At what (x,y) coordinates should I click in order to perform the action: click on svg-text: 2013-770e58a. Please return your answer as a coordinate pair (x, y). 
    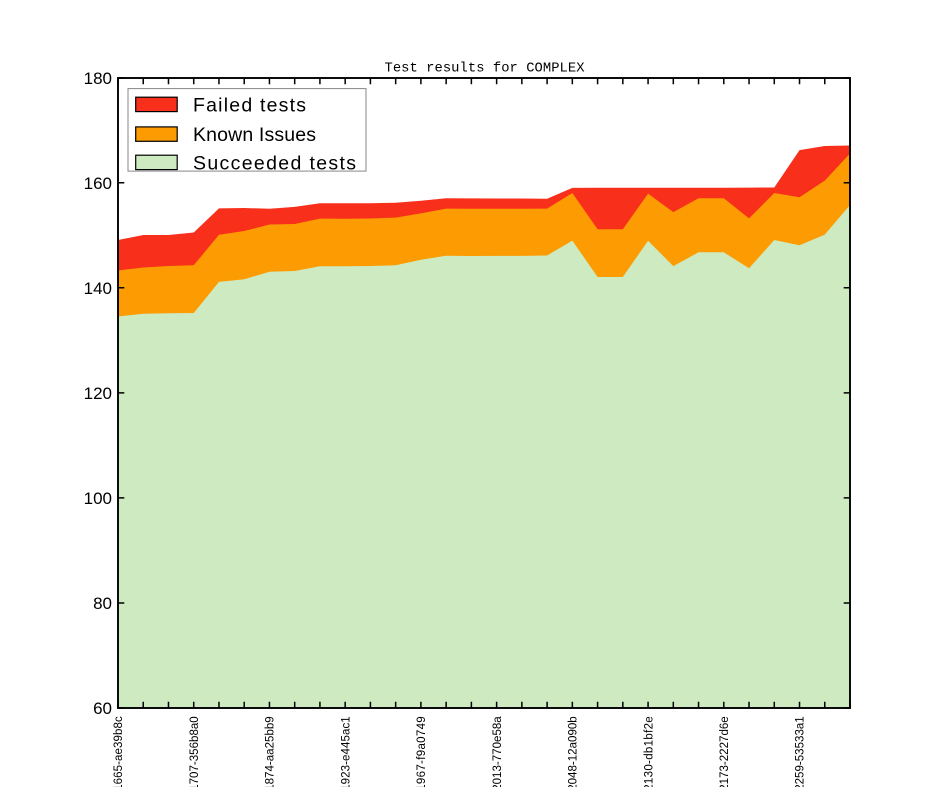
    Looking at the image, I should click on (498, 751).